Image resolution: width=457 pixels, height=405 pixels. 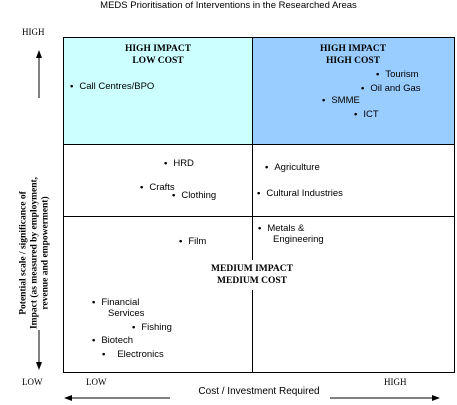 I want to click on y-axis-low: LOW, so click(x=32, y=382).